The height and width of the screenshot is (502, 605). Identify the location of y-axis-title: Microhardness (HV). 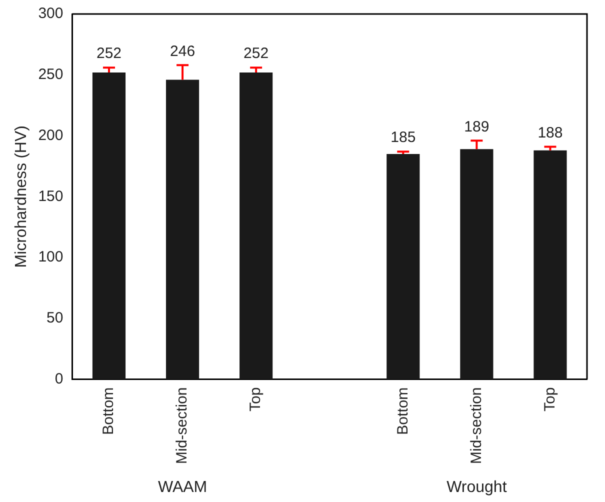
(21, 197).